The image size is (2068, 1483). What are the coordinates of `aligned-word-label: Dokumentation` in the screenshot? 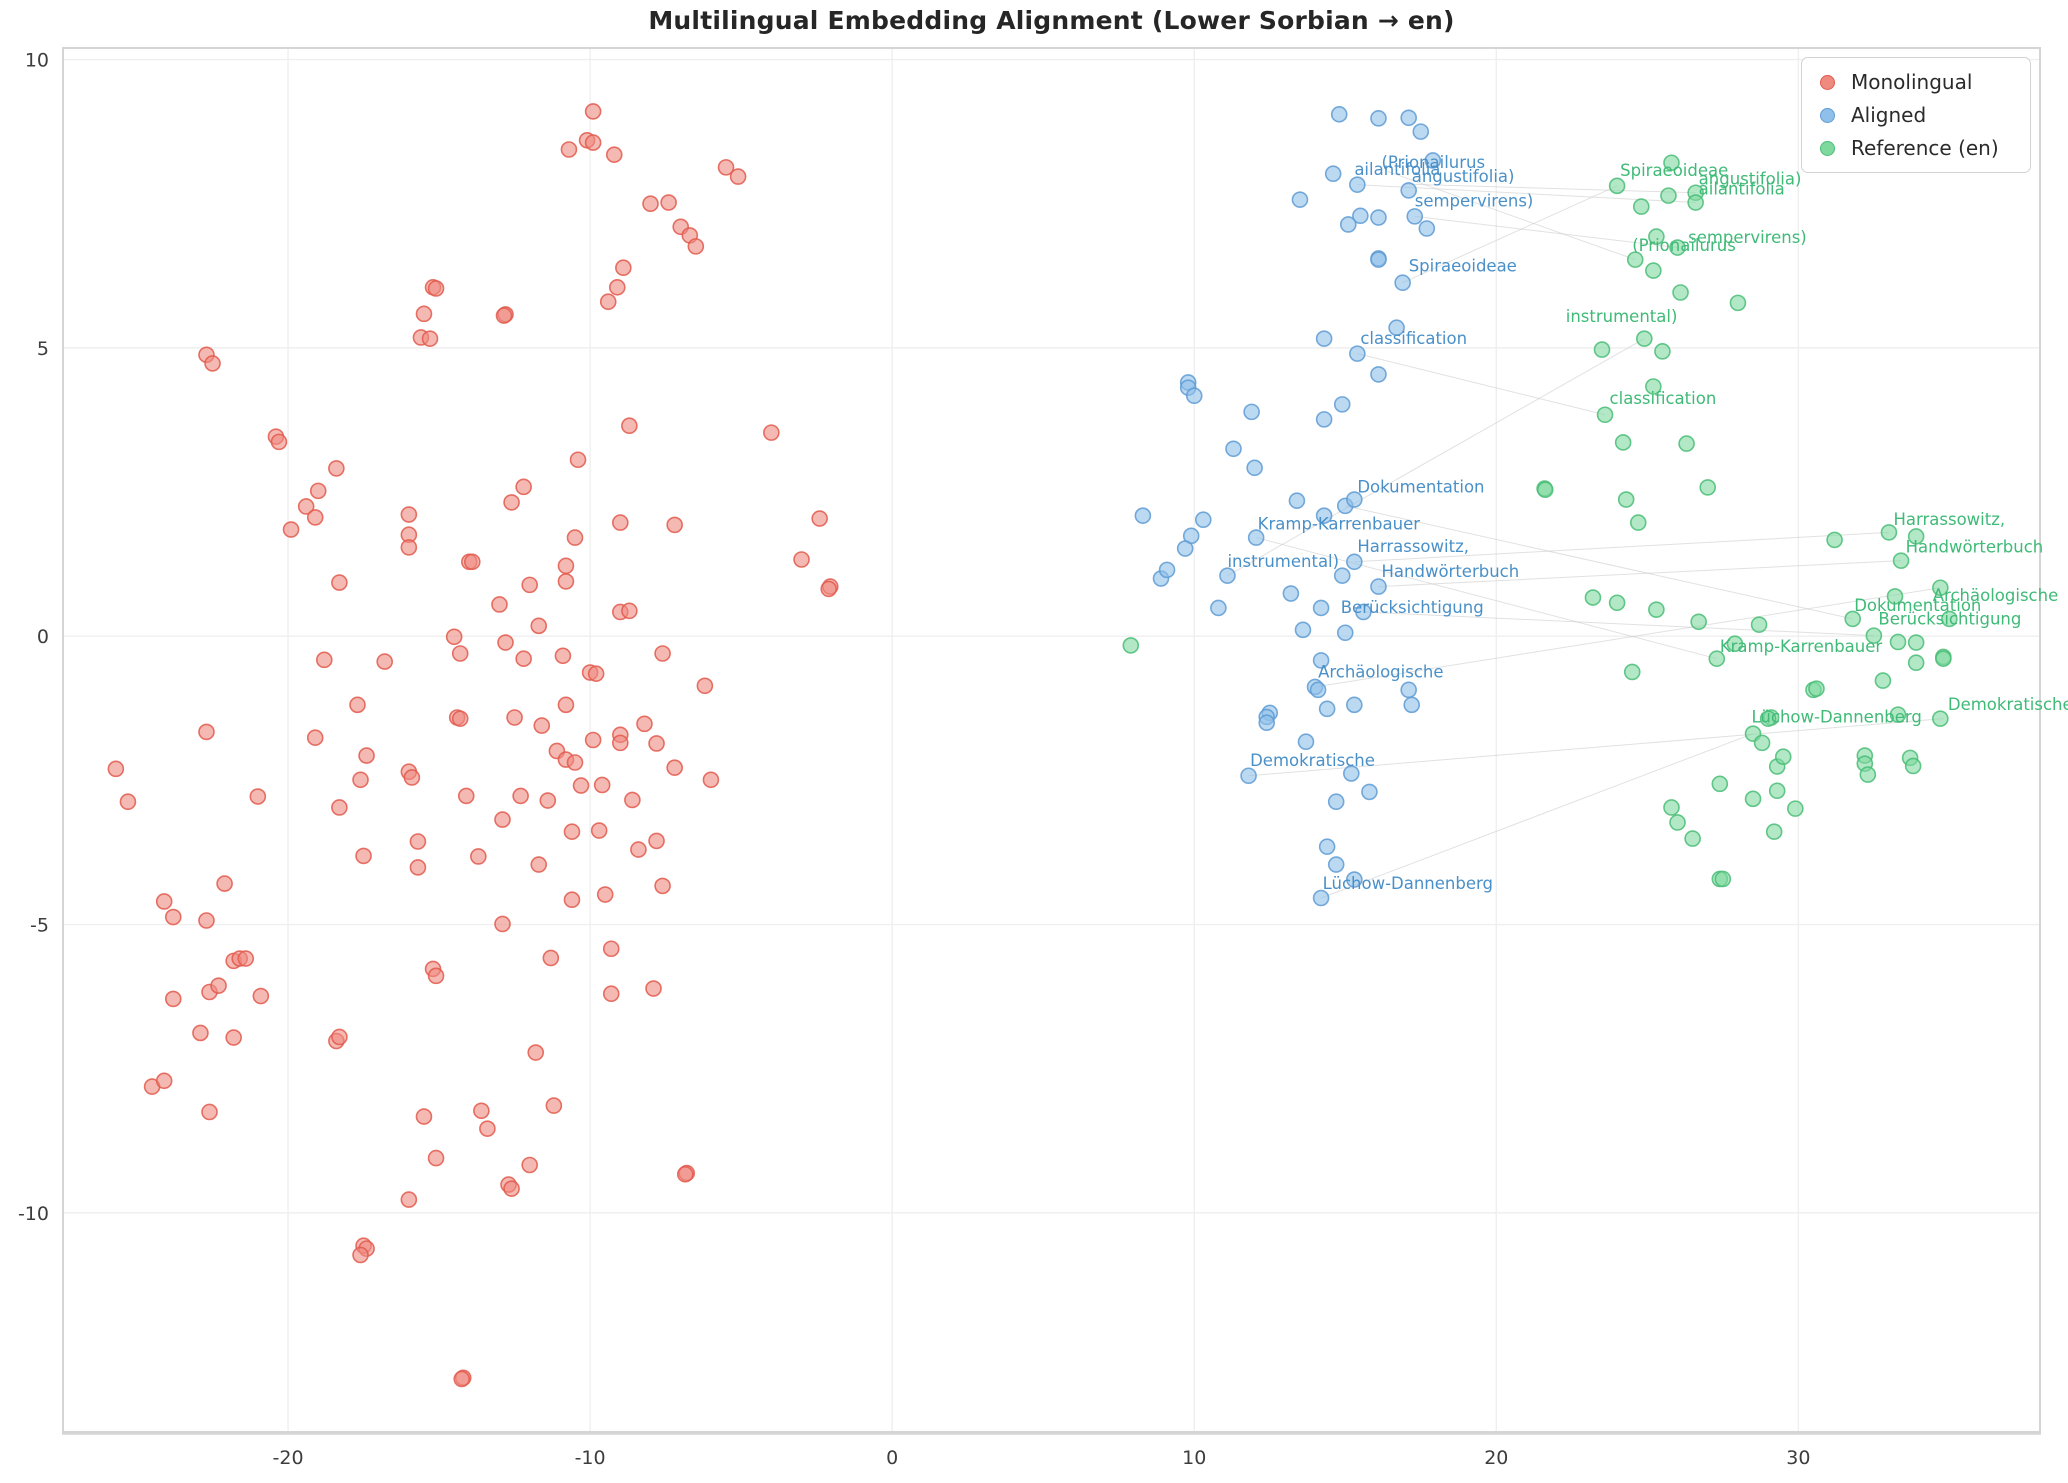 It's located at (1420, 487).